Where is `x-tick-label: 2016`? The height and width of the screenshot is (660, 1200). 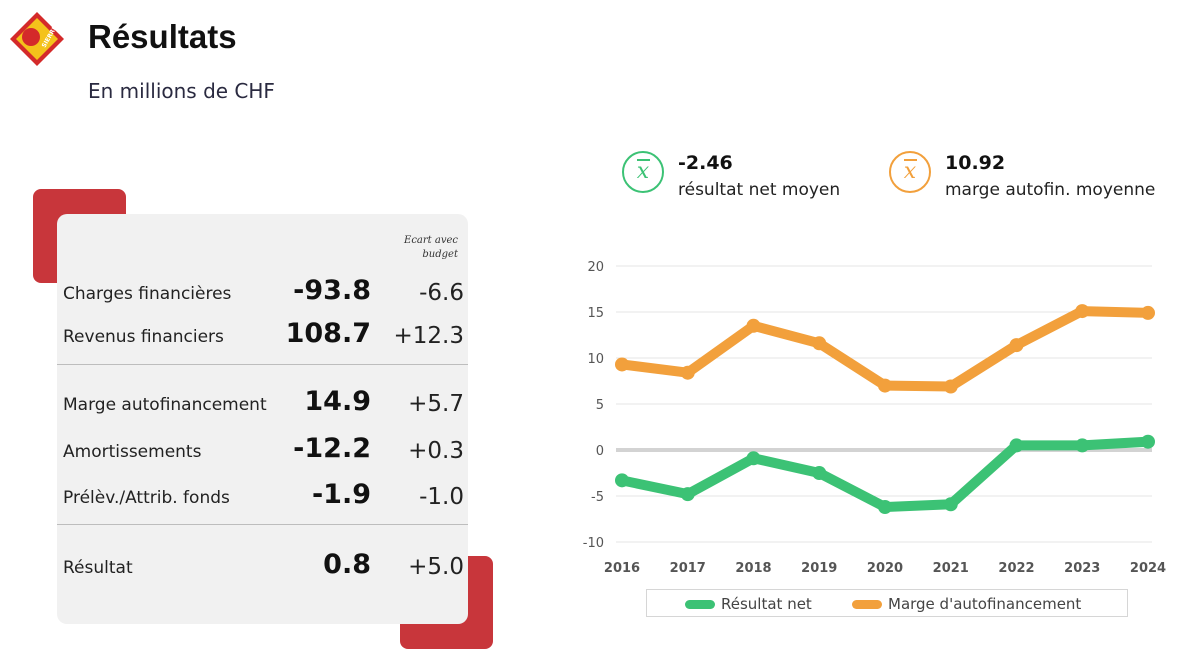
x-tick-label: 2016 is located at coordinates (622, 568).